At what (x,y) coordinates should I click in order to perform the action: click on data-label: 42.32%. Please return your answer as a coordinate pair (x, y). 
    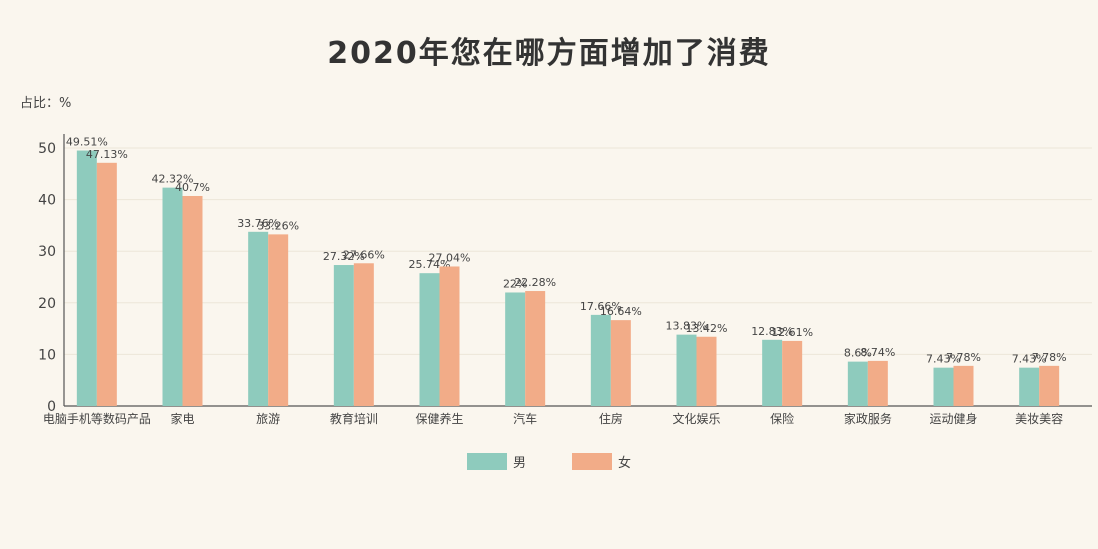
    Looking at the image, I should click on (173, 179).